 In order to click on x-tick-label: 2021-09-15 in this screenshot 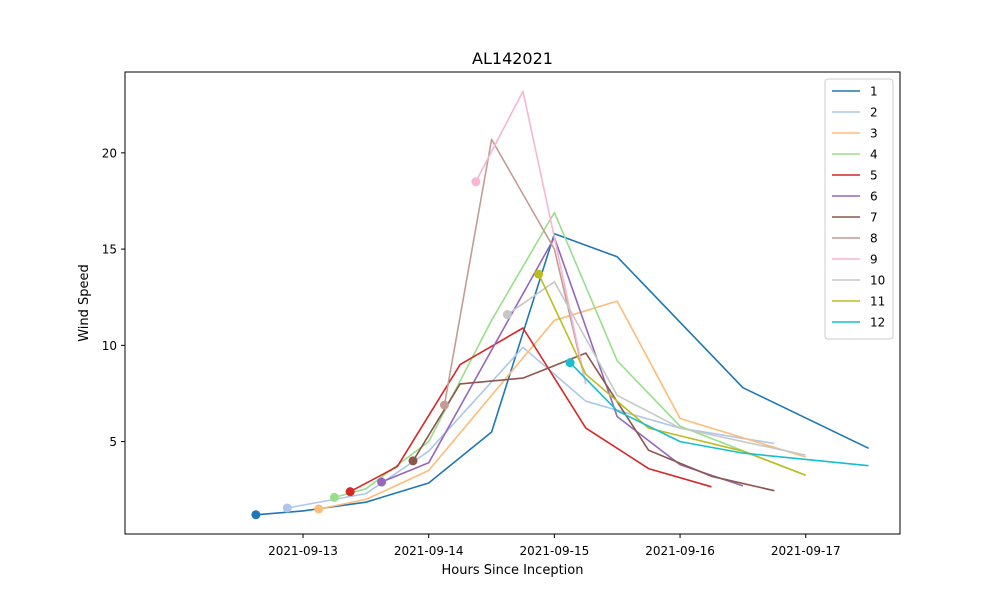, I will do `click(555, 551)`.